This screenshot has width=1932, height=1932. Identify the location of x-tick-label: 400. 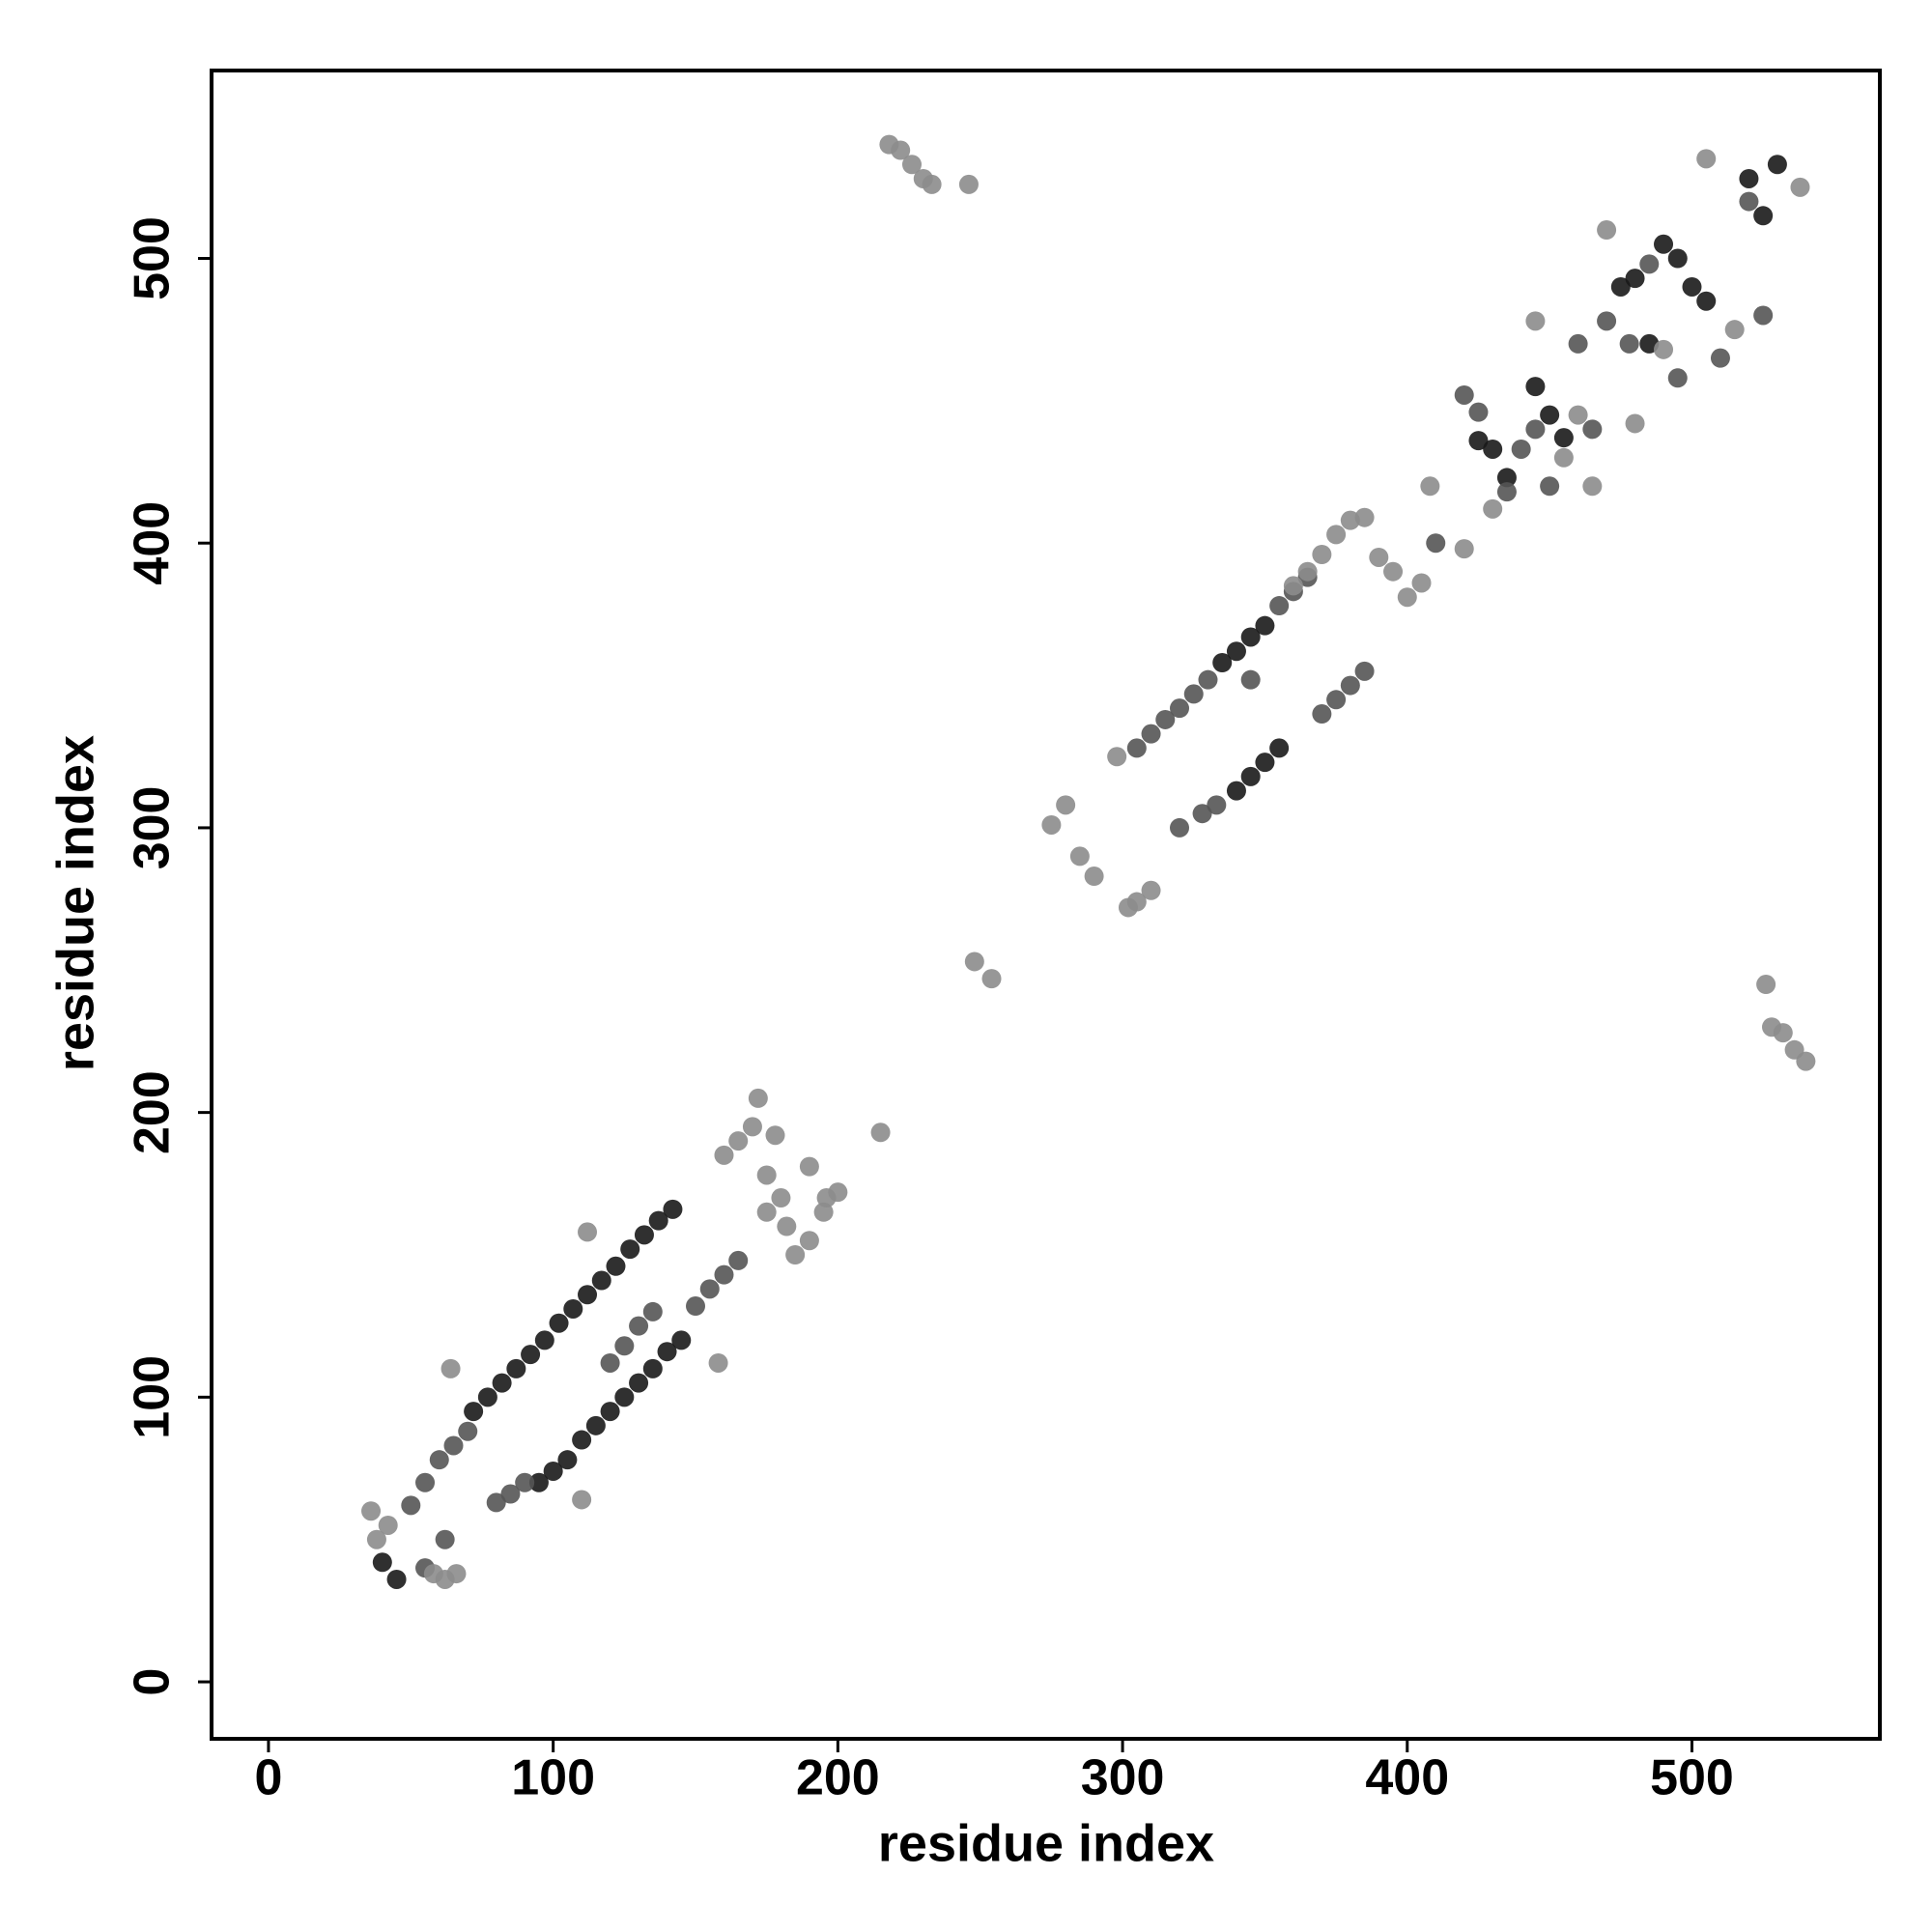
(1407, 1778).